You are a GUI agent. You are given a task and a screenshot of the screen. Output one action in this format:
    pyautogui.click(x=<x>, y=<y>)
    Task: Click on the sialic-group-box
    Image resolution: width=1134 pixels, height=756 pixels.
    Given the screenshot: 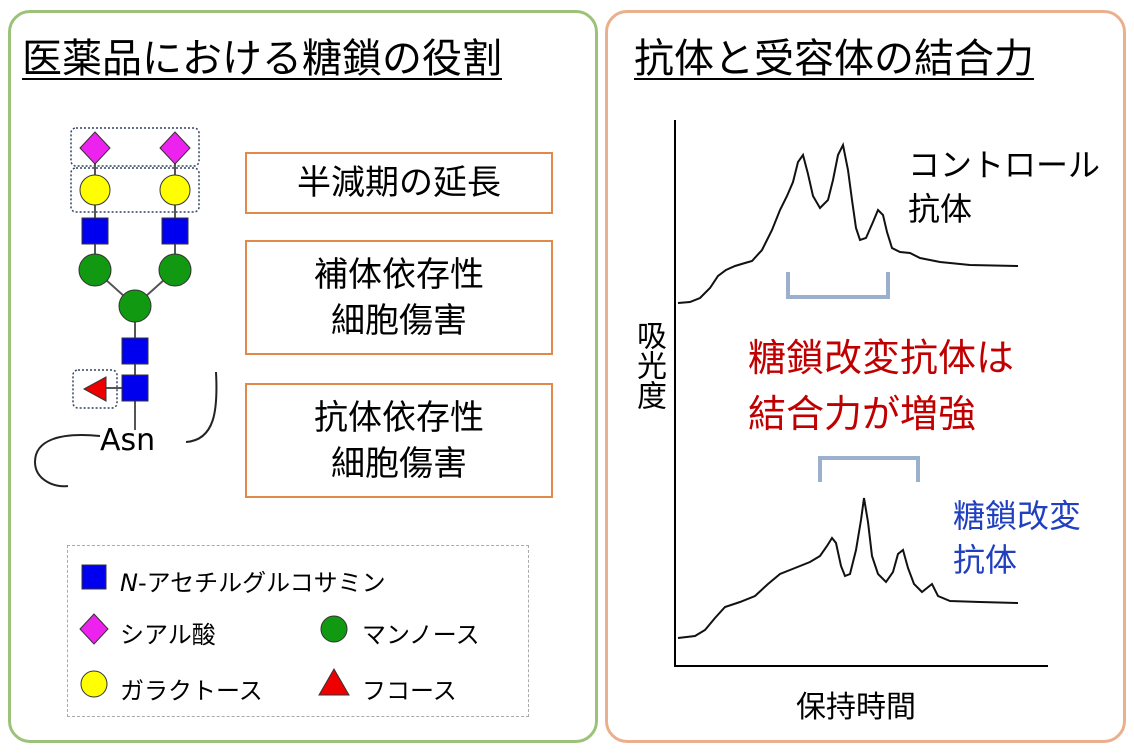 What is the action you would take?
    pyautogui.click(x=135, y=147)
    